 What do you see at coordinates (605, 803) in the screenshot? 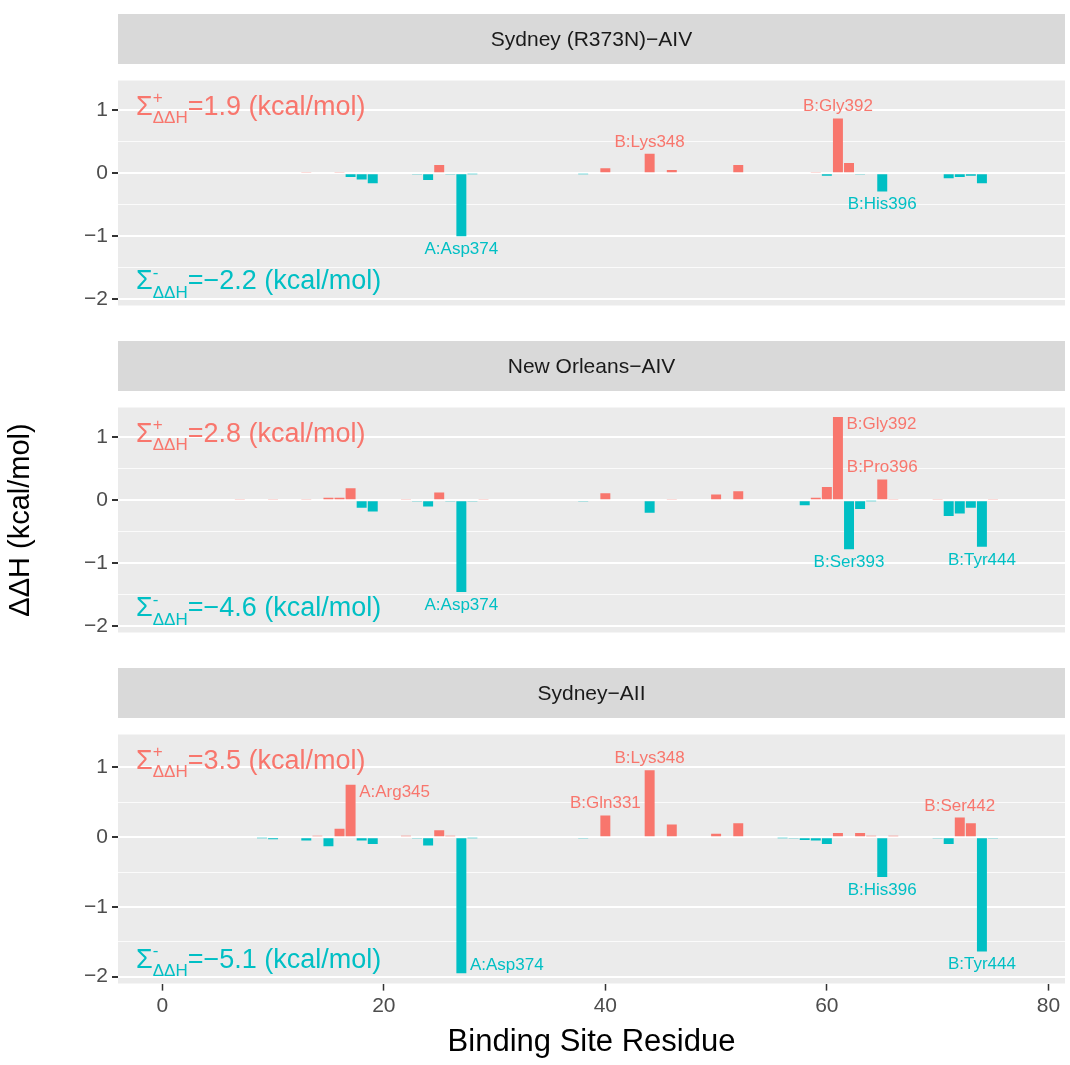
I see `annotation: B:Gln331` at bounding box center [605, 803].